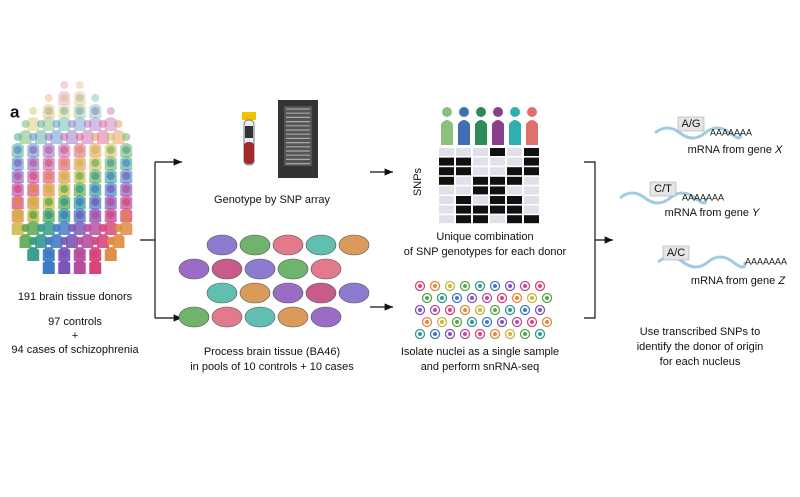  What do you see at coordinates (298, 139) in the screenshot?
I see `snp-array` at bounding box center [298, 139].